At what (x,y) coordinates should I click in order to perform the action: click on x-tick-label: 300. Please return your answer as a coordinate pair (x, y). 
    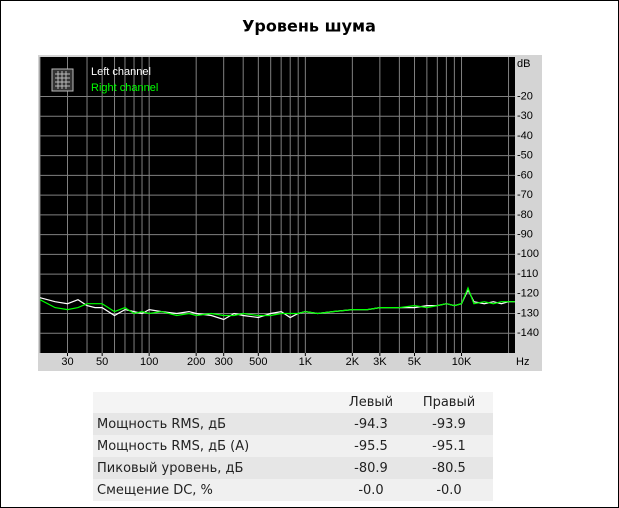
    Looking at the image, I should click on (224, 362).